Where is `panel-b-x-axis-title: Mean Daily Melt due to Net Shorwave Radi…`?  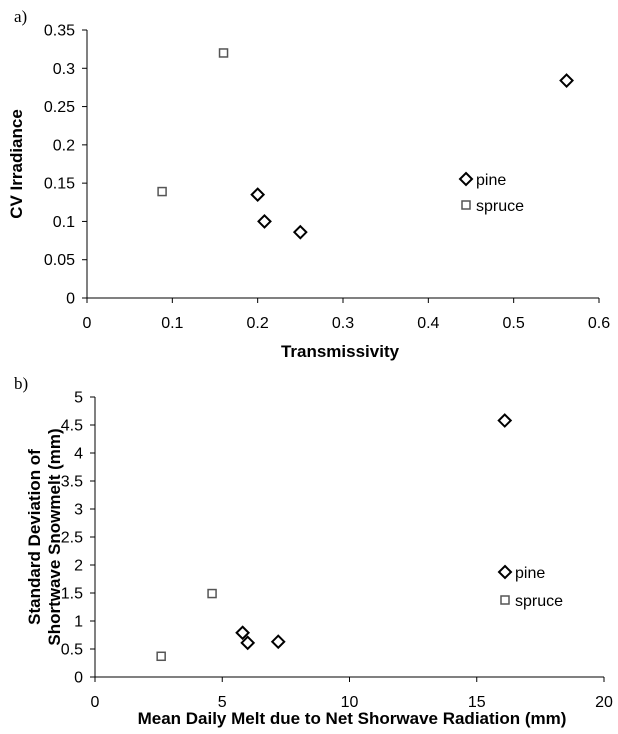
panel-b-x-axis-title: Mean Daily Melt due to Net Shorwave Radi… is located at coordinates (352, 718).